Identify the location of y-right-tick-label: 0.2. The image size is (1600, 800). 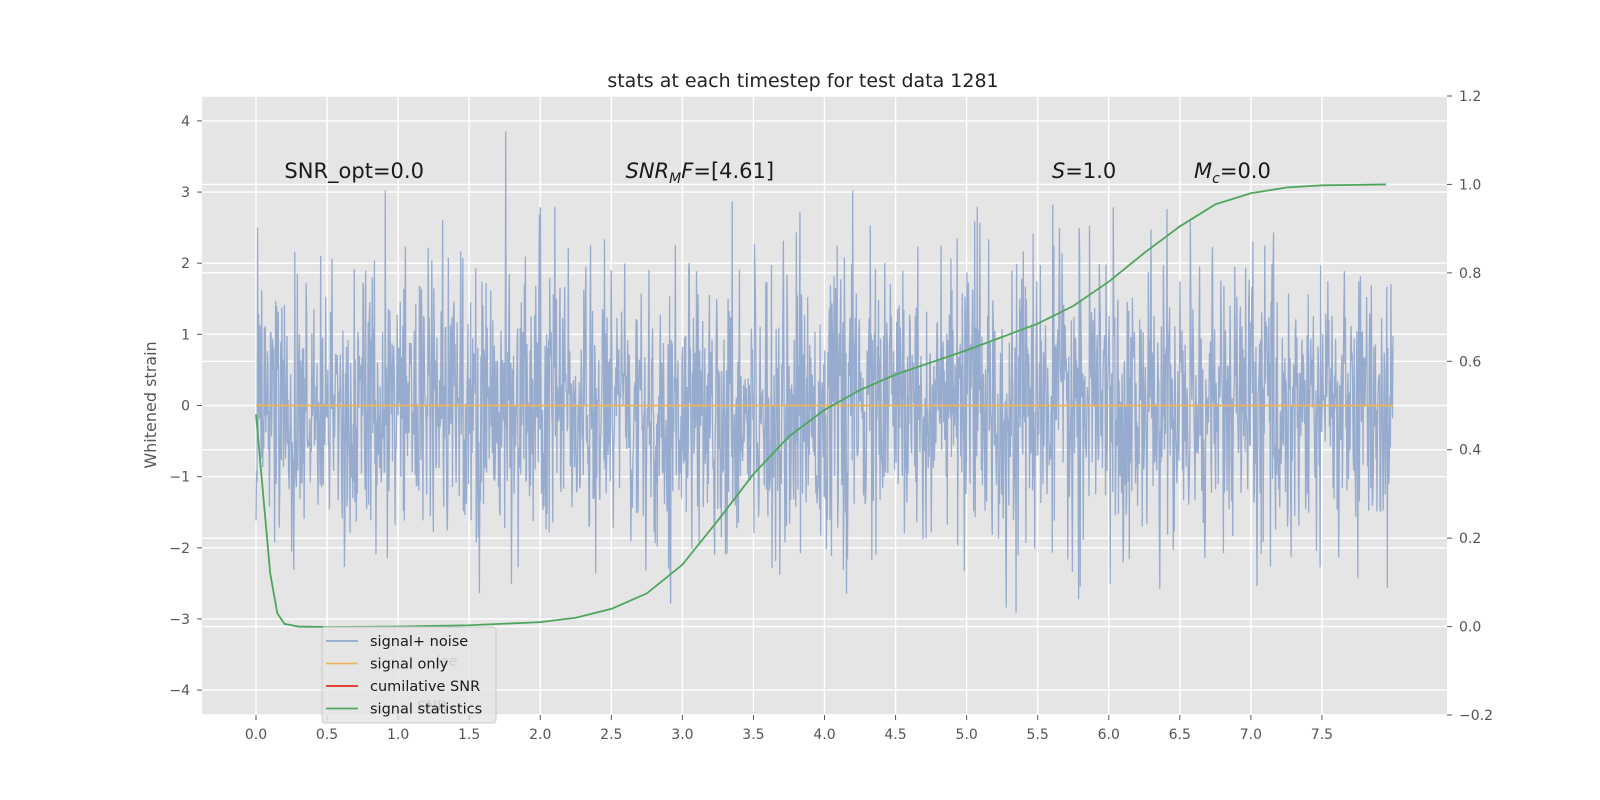
(1470, 539).